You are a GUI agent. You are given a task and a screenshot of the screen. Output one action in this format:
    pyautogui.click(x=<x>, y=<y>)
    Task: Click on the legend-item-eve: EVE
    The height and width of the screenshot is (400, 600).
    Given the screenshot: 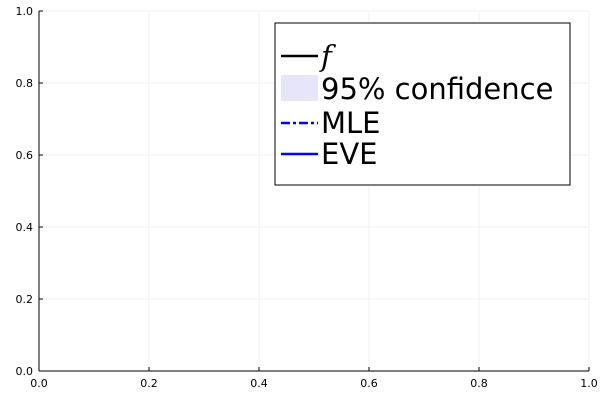 What is the action you would take?
    pyautogui.click(x=329, y=154)
    